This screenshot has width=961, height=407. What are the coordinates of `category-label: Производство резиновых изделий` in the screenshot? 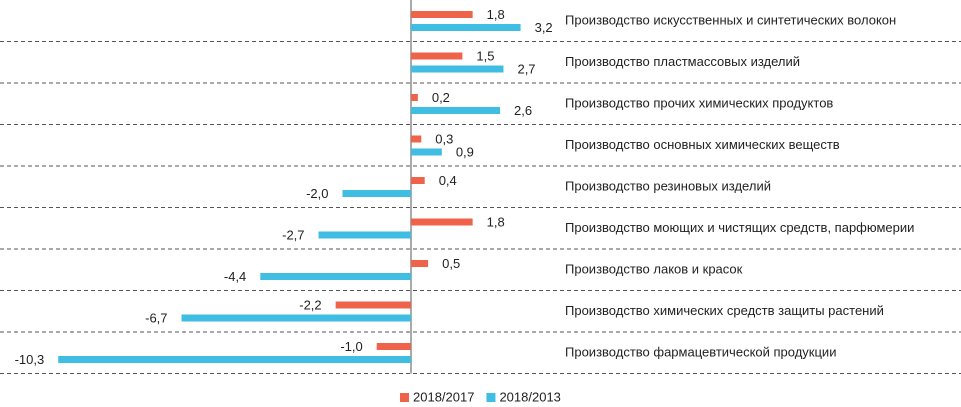 It's located at (668, 185).